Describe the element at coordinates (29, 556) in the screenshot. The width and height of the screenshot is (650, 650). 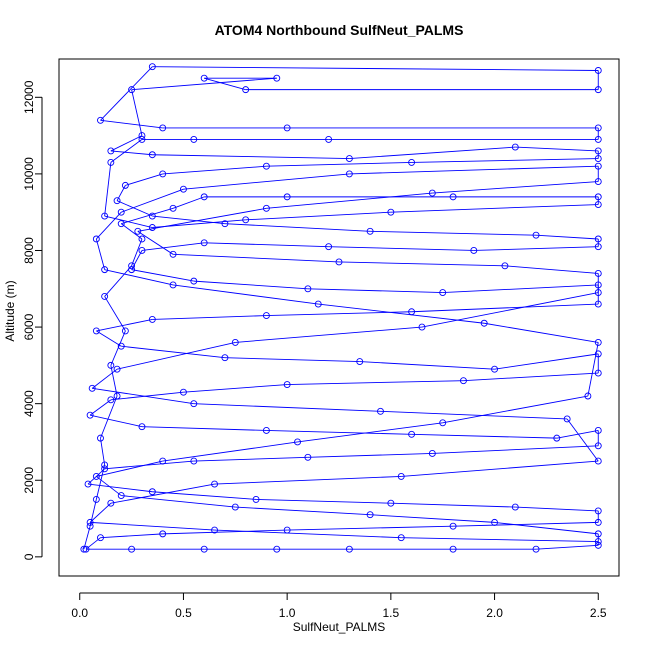
I see `y-tick-label: 0` at that location.